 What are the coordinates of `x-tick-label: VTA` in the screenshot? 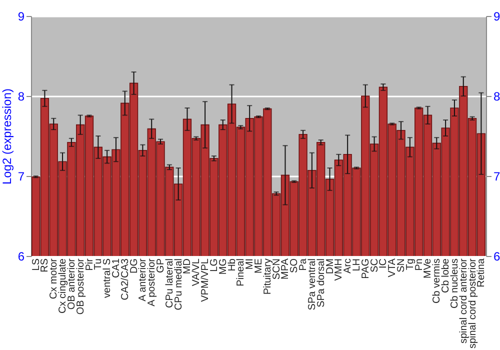 It's located at (392, 268).